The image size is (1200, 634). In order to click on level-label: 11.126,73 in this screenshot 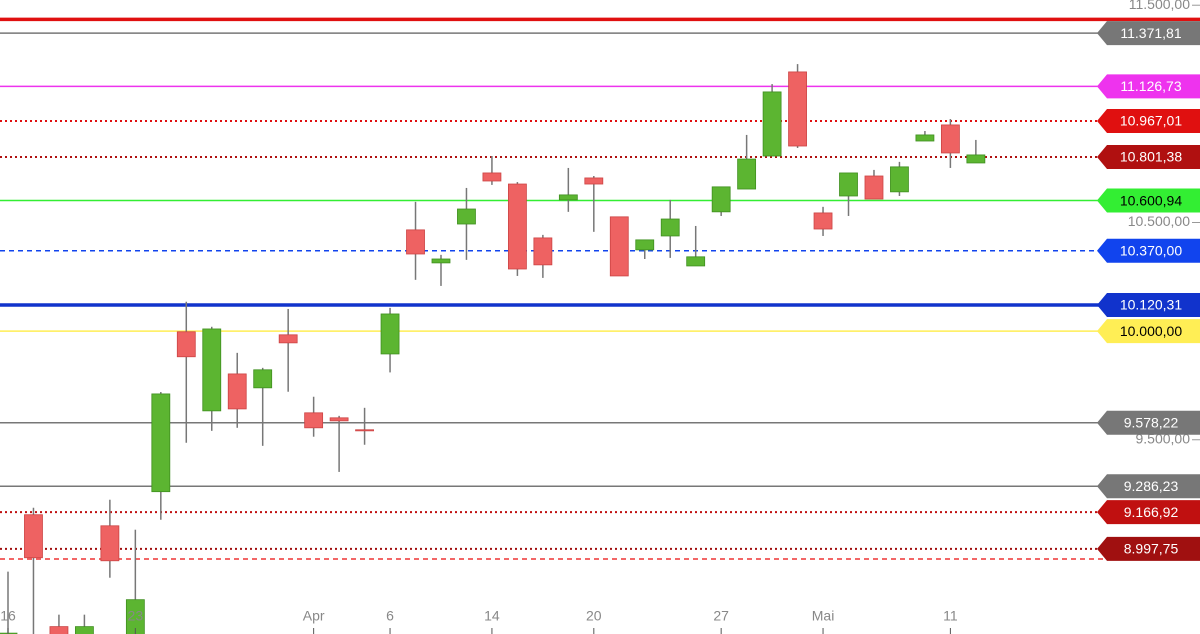, I will do `click(1150, 86)`.